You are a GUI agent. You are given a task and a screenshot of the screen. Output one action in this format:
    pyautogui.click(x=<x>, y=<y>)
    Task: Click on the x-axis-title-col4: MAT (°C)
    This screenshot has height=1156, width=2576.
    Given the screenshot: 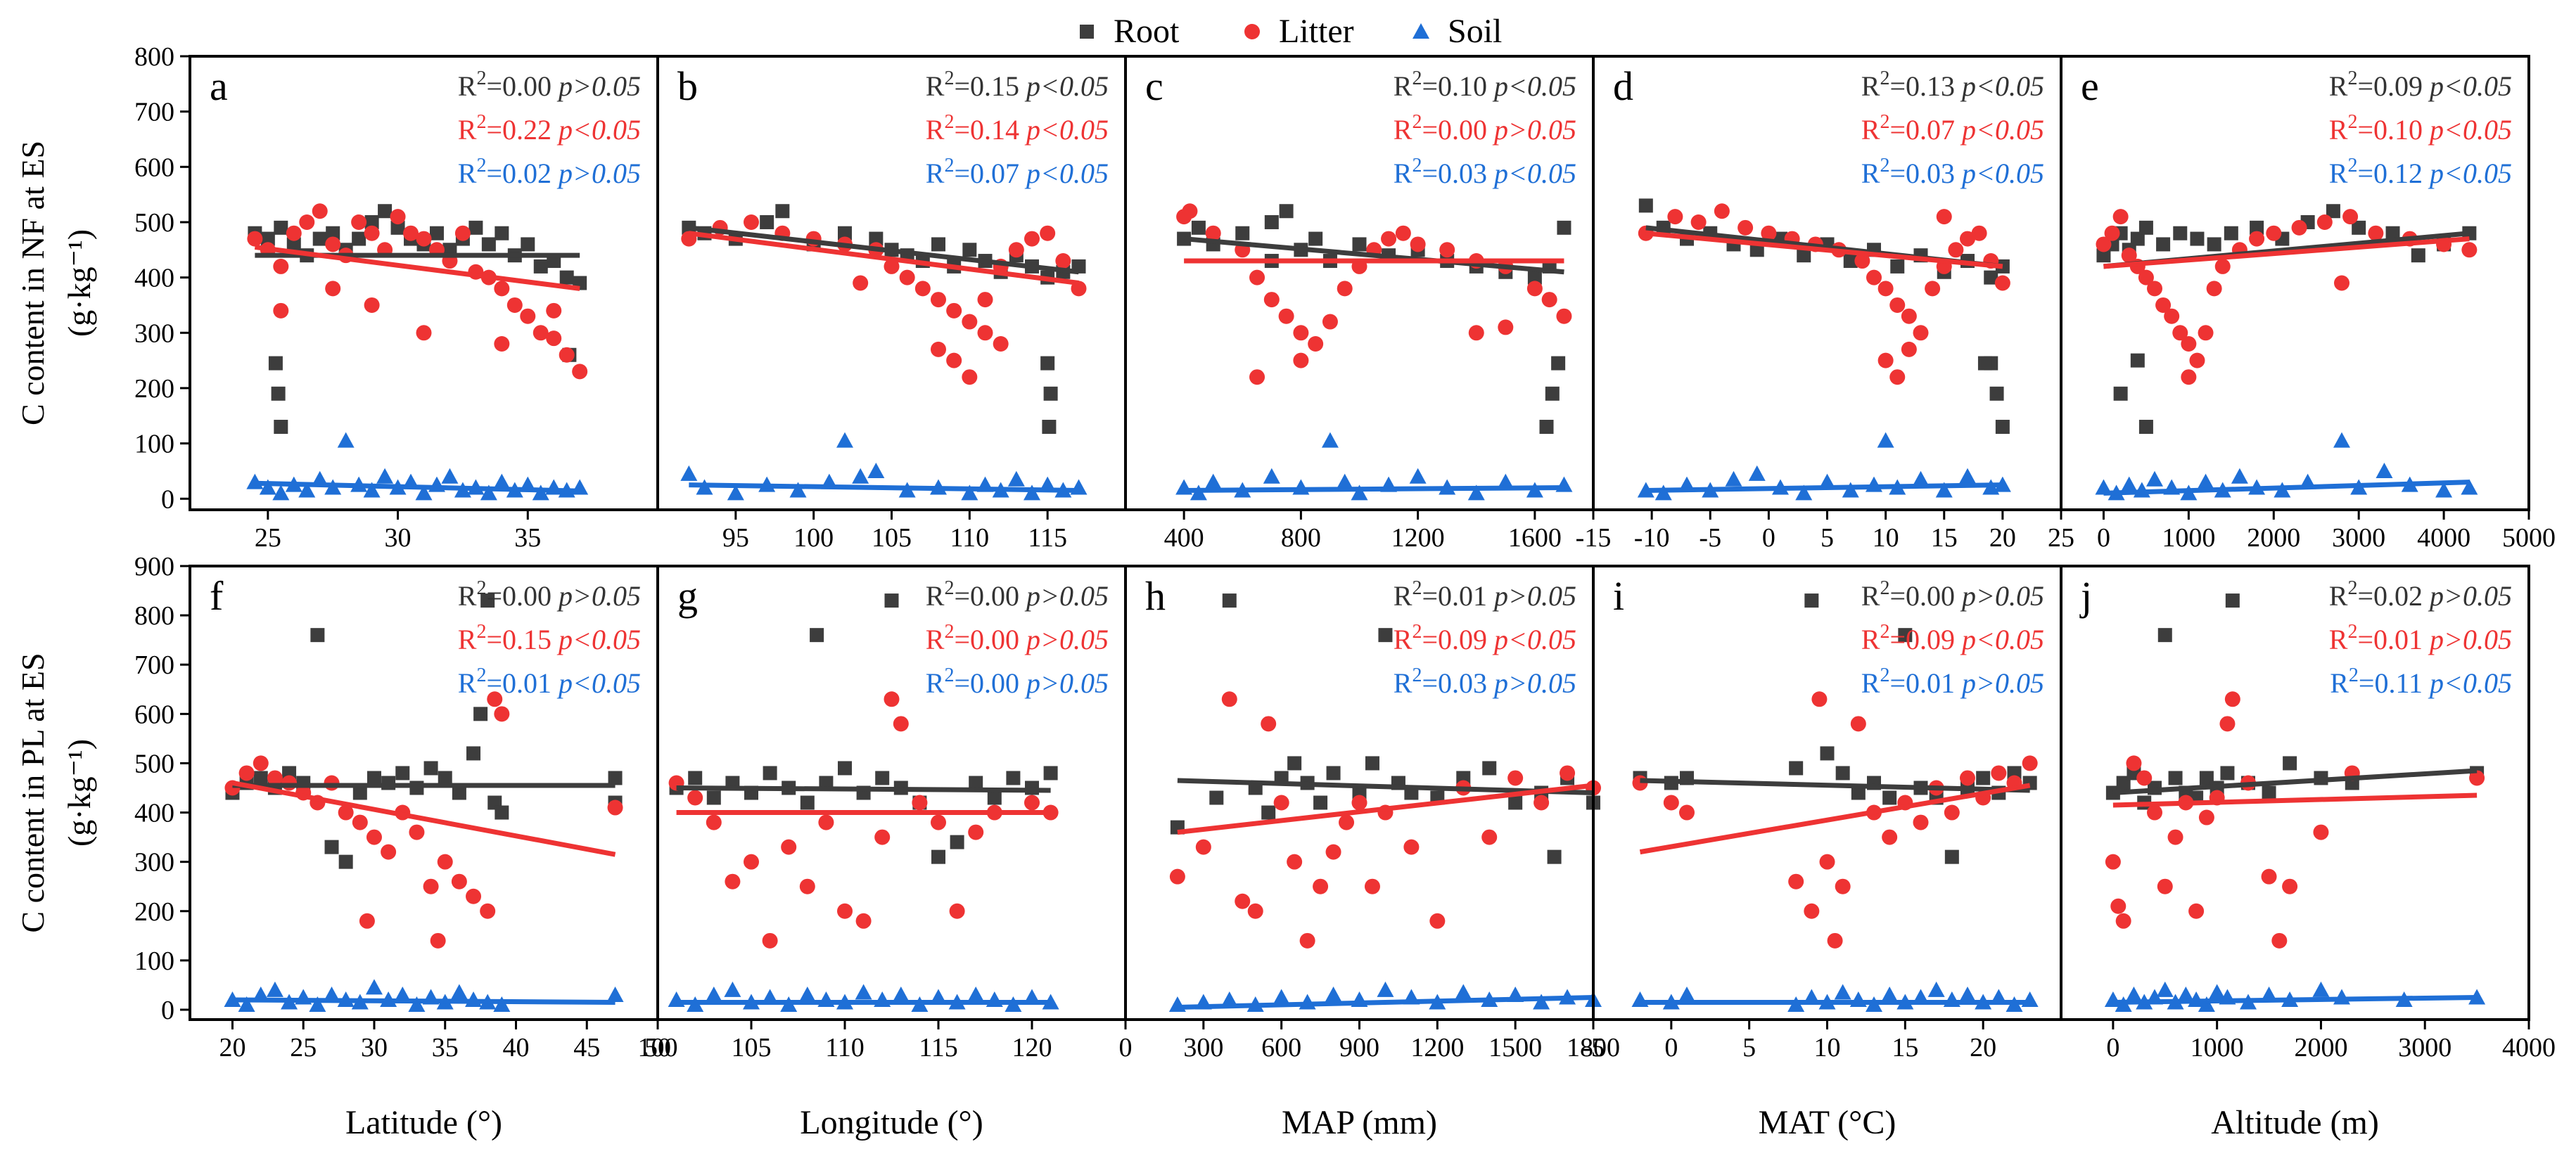 What is the action you would take?
    pyautogui.click(x=1827, y=1122)
    